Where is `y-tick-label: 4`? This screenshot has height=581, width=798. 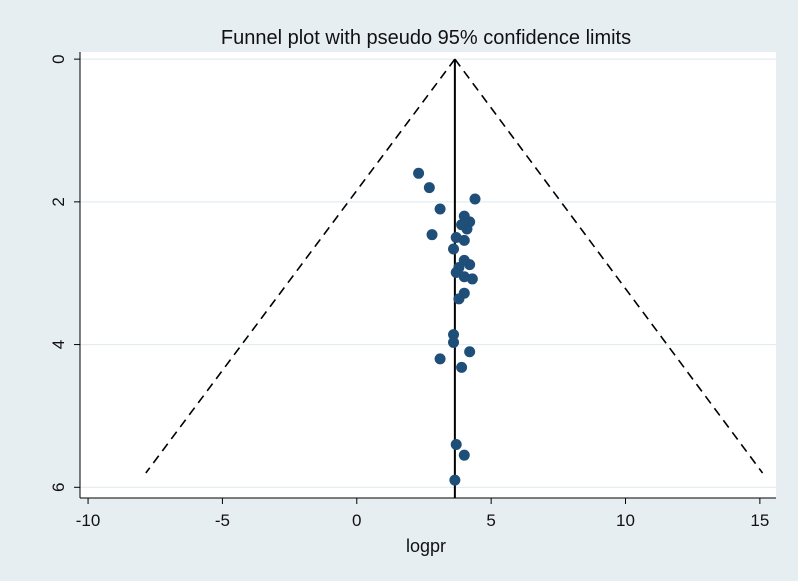 y-tick-label: 4 is located at coordinates (58, 344).